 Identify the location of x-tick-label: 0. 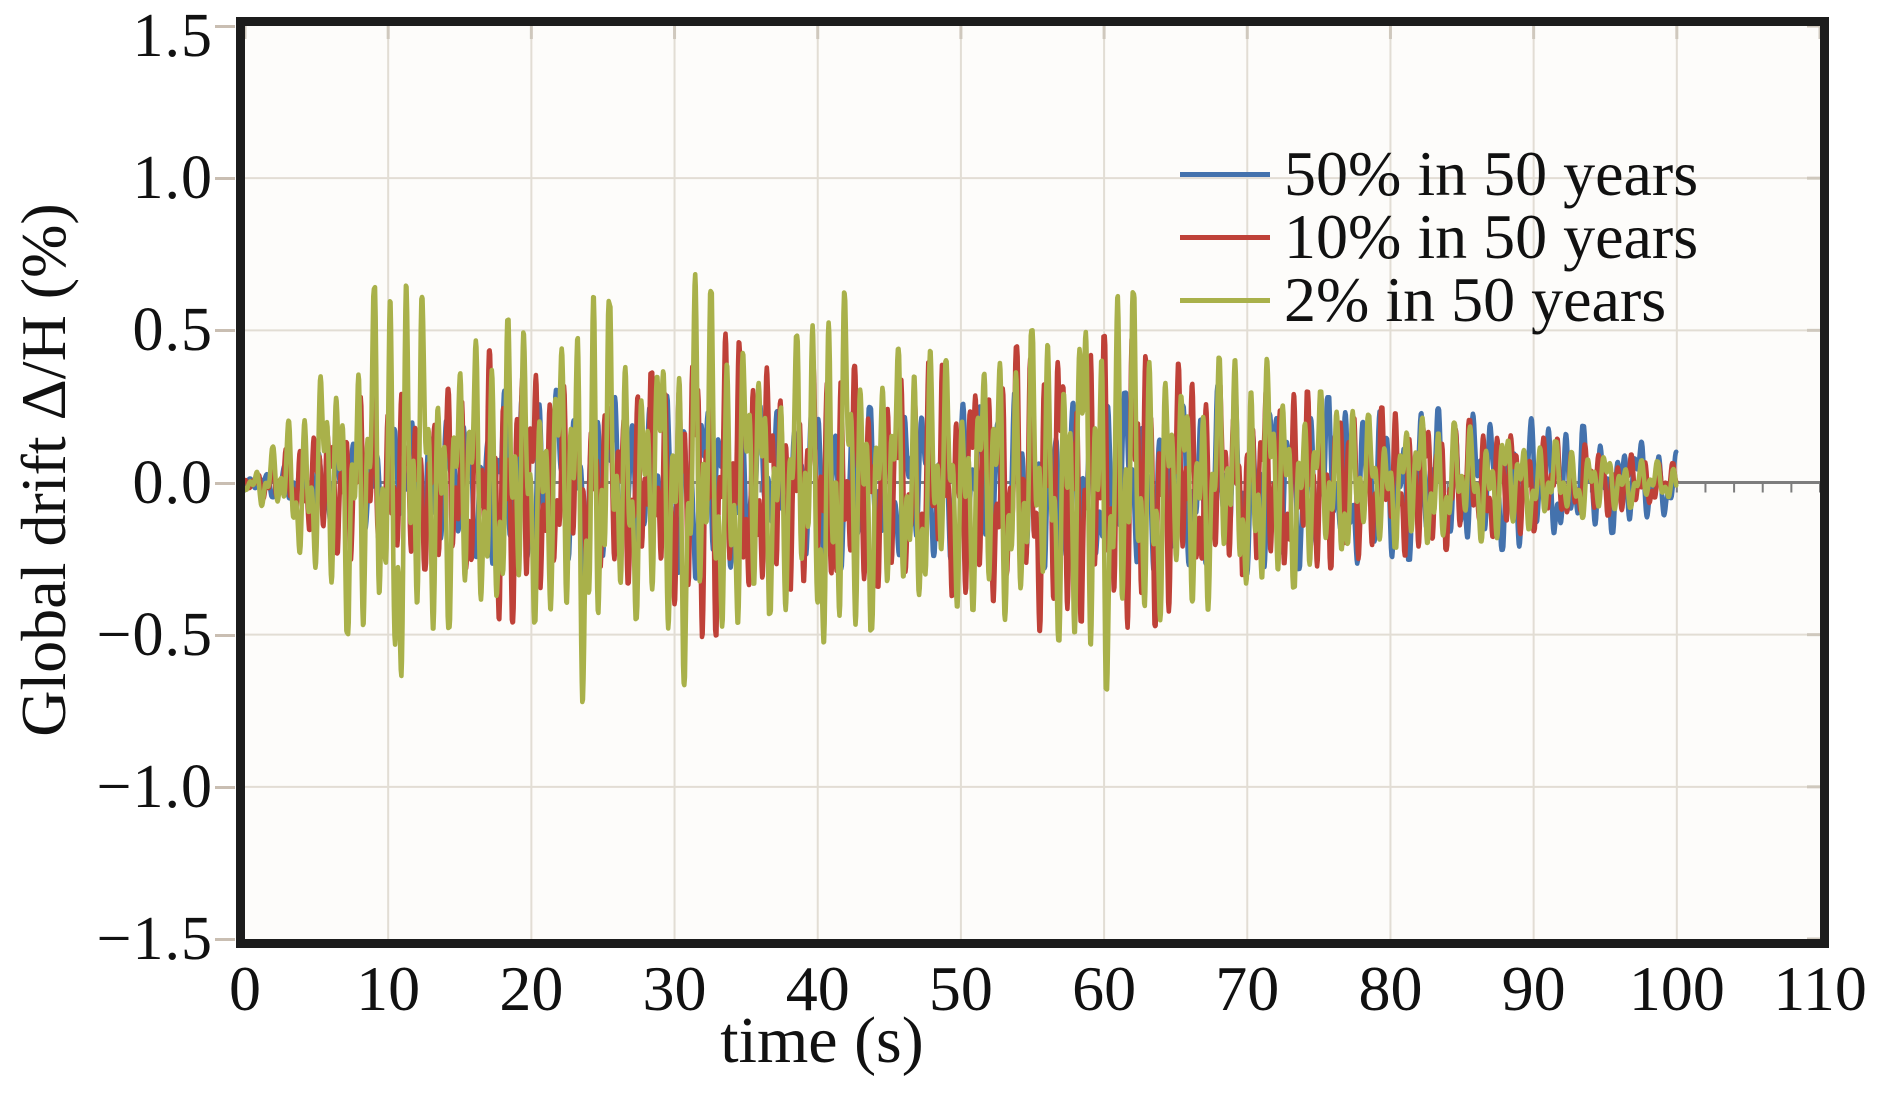
(245, 988).